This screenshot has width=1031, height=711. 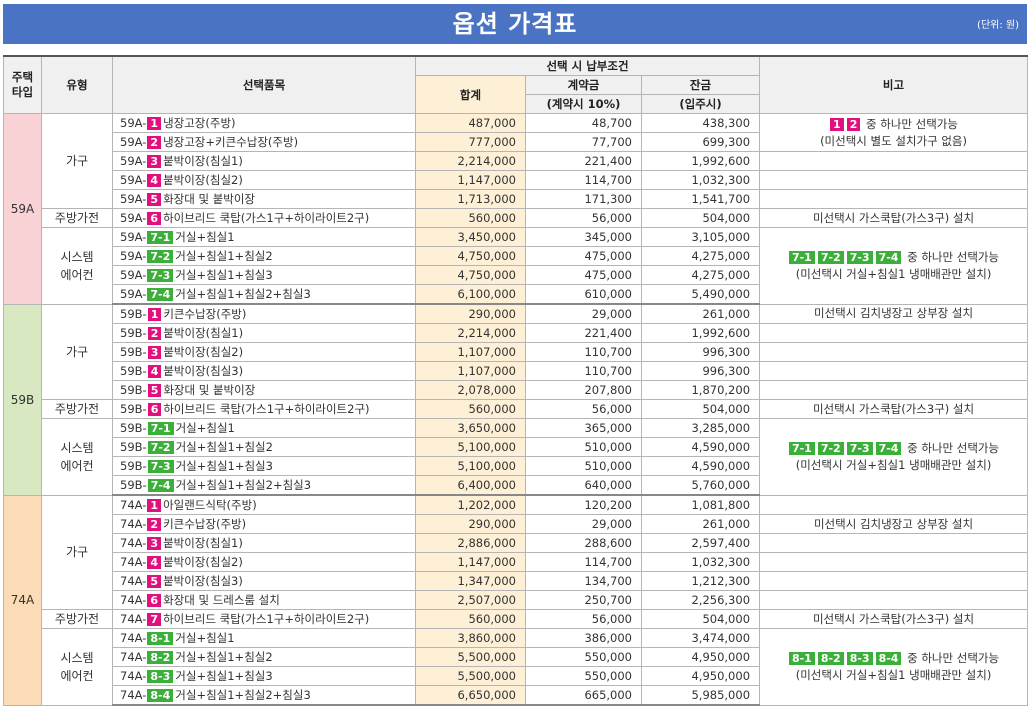 I want to click on item-cell: 59A- 7-4 거실+침실1+침실2+침실3, so click(x=264, y=294).